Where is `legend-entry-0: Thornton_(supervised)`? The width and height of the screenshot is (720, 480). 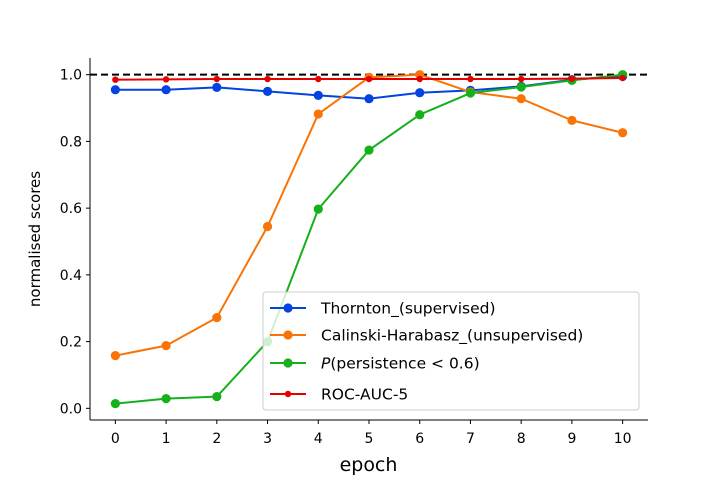 legend-entry-0: Thornton_(supervised) is located at coordinates (383, 309).